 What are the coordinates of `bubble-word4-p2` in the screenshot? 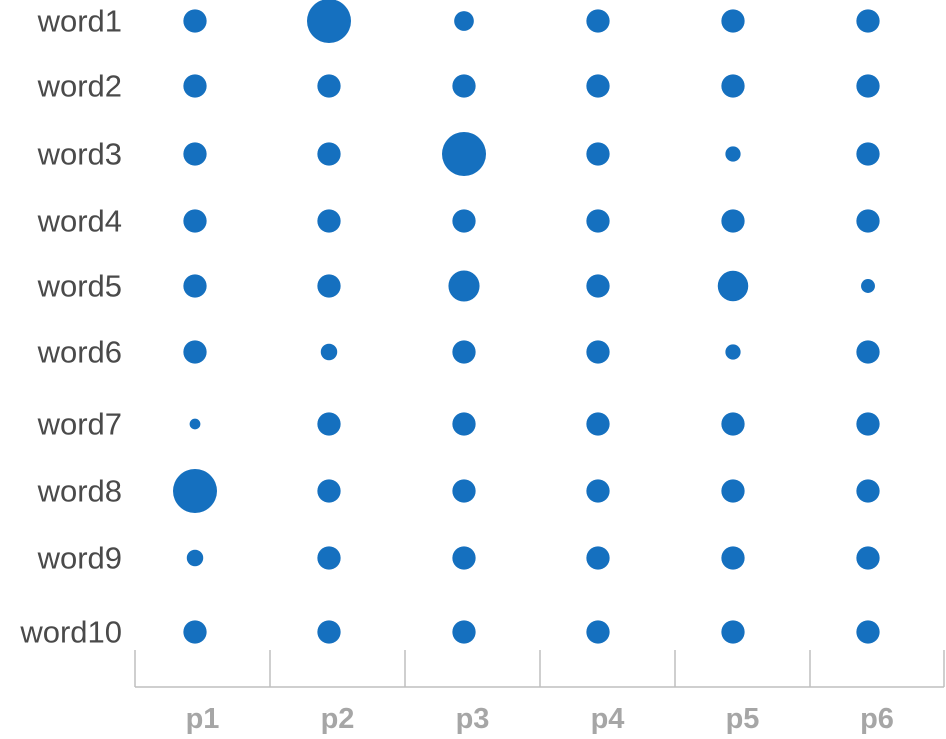 It's located at (329, 221).